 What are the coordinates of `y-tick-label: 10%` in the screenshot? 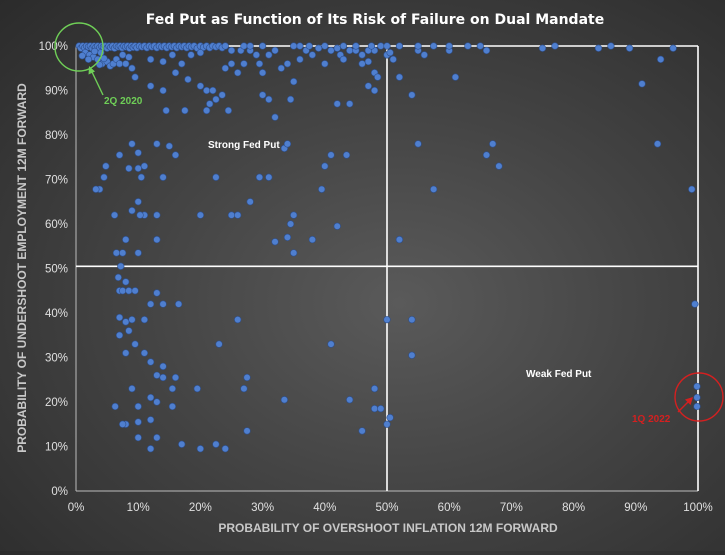 It's located at (56, 448).